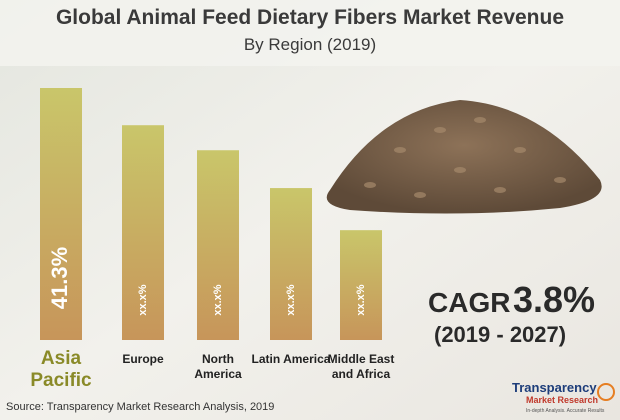 The width and height of the screenshot is (620, 420). I want to click on category-label: Asia Pacific, so click(61, 369).